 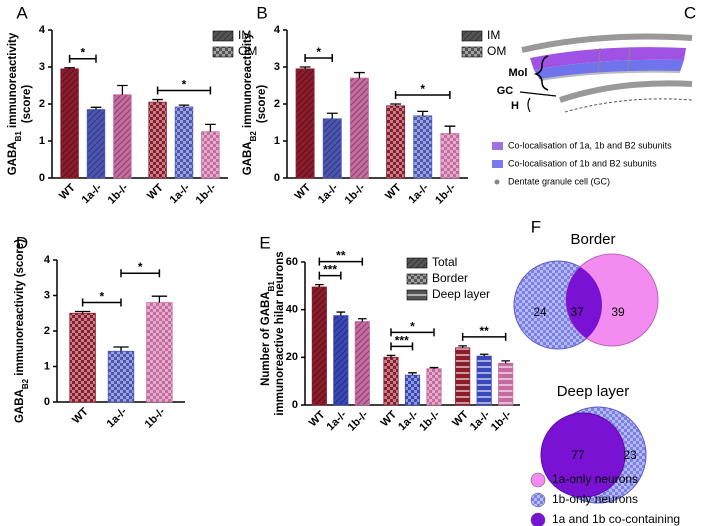 What do you see at coordinates (22, 12) in the screenshot?
I see `panel-letter: A` at bounding box center [22, 12].